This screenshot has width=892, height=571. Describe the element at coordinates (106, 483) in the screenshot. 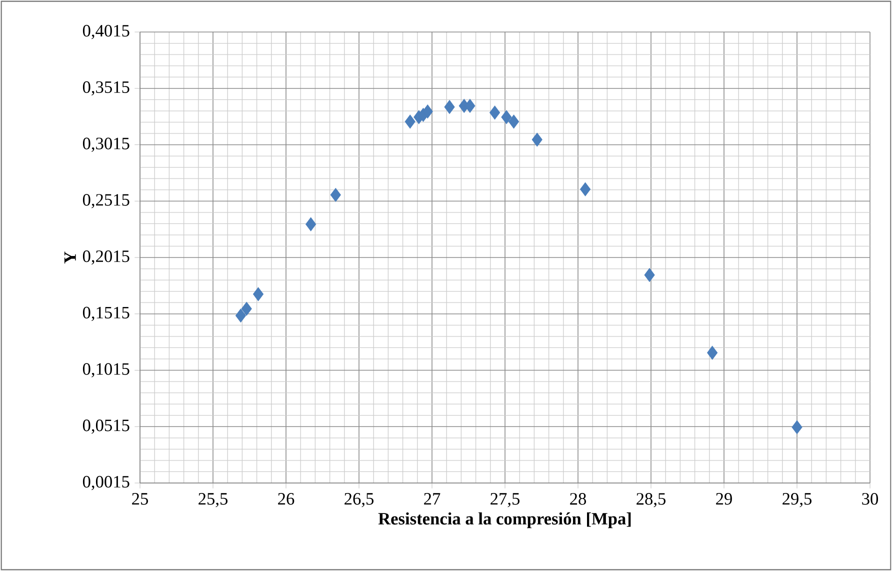

I see `y-tick-label: 0,0015` at that location.